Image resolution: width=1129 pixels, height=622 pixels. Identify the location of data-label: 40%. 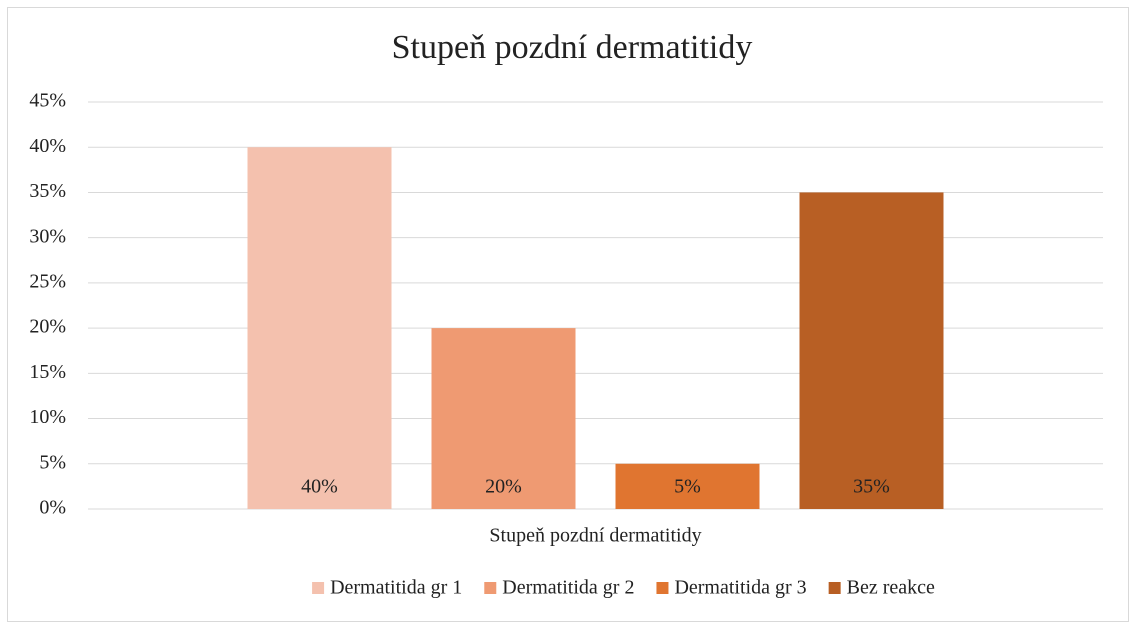
(319, 487).